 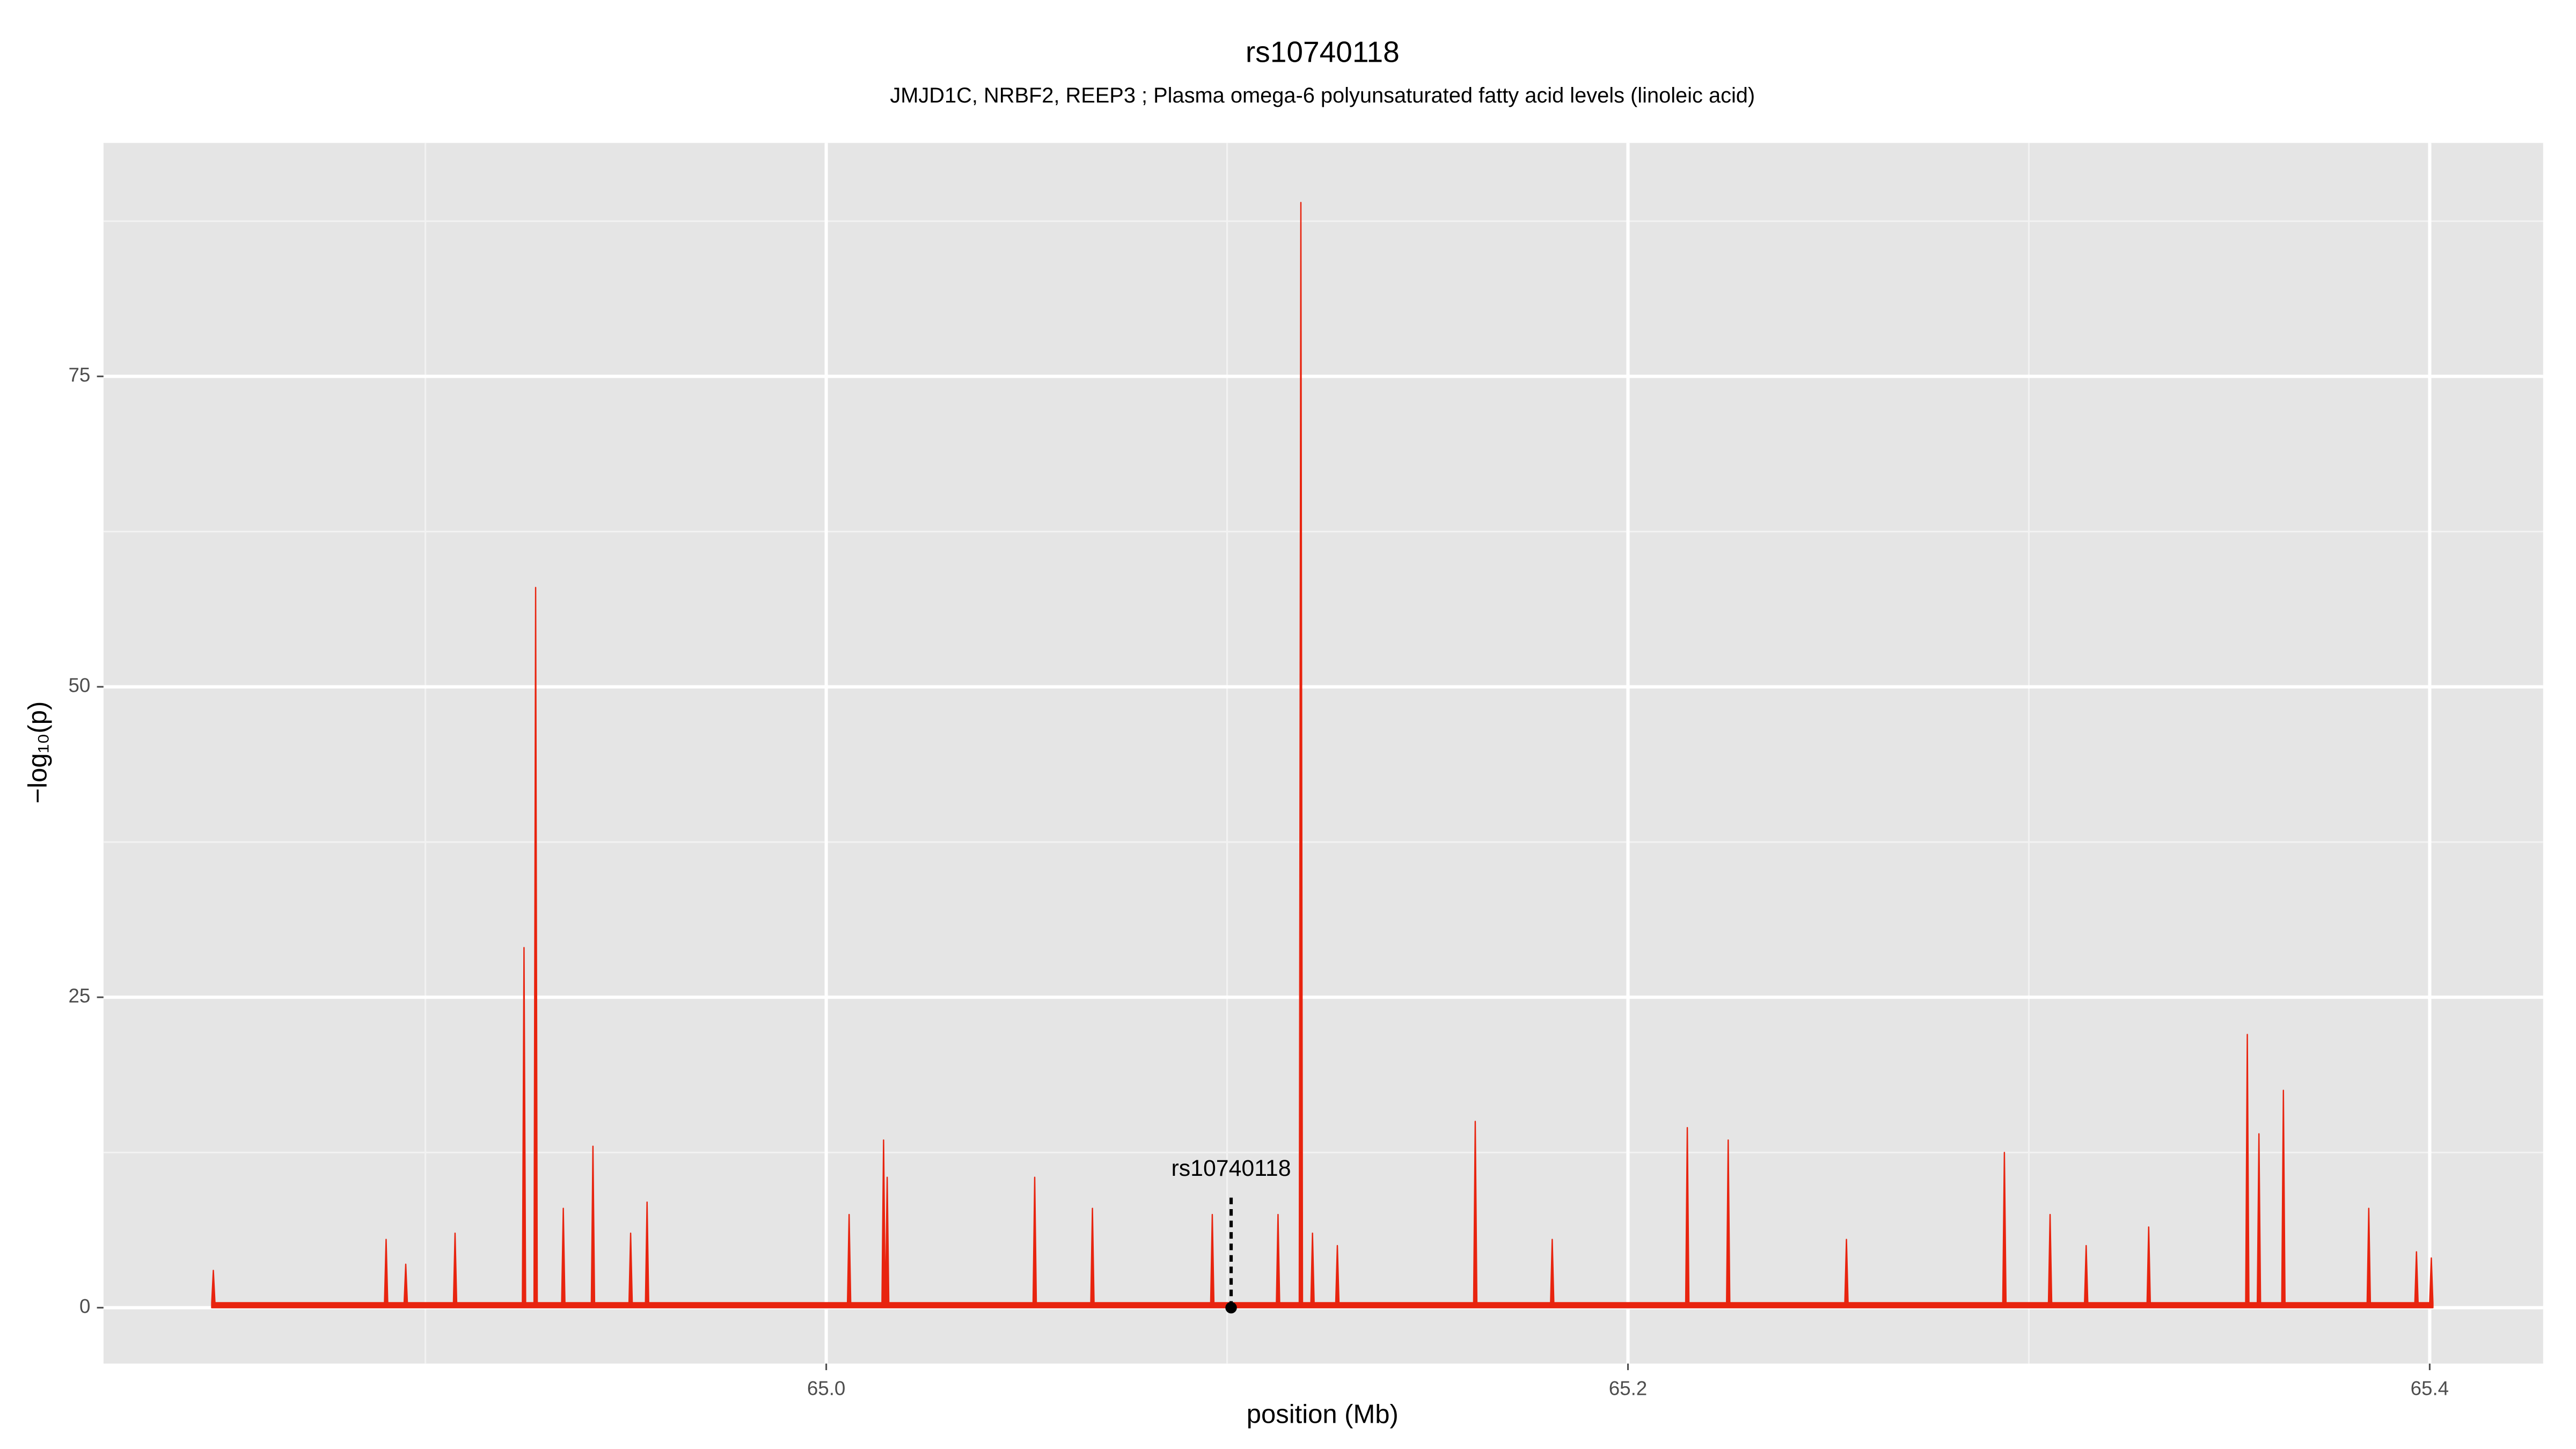 I want to click on x-tick-label: 65.2, so click(x=1628, y=1388).